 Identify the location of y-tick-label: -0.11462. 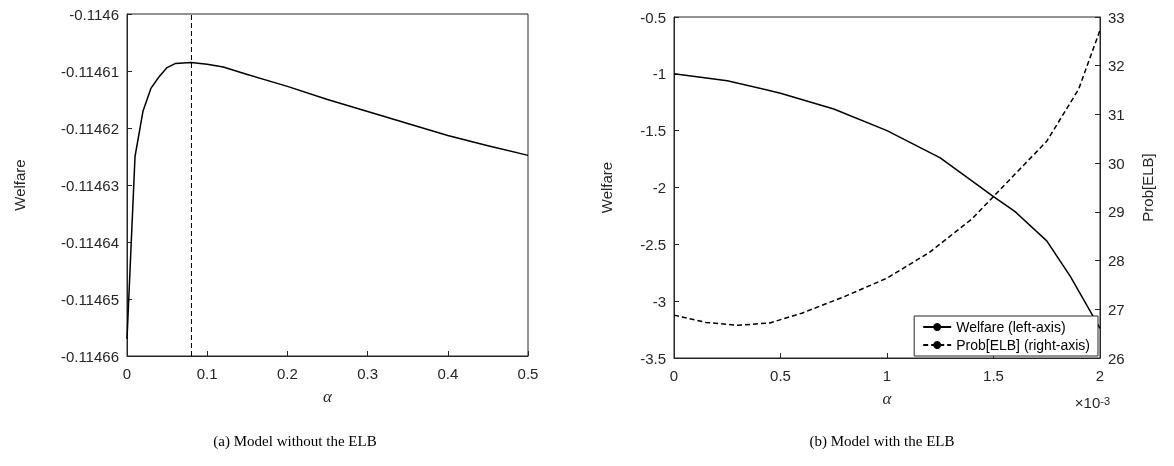
(89, 128).